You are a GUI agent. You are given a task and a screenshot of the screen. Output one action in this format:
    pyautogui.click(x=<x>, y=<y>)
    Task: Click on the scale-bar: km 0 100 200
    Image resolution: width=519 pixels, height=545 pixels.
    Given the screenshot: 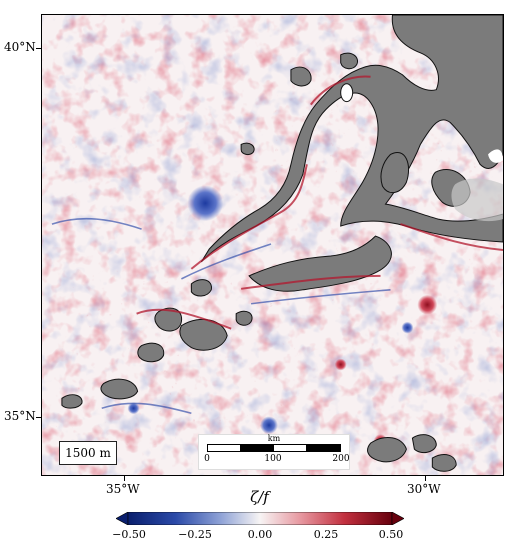 What is the action you would take?
    pyautogui.click(x=274, y=452)
    